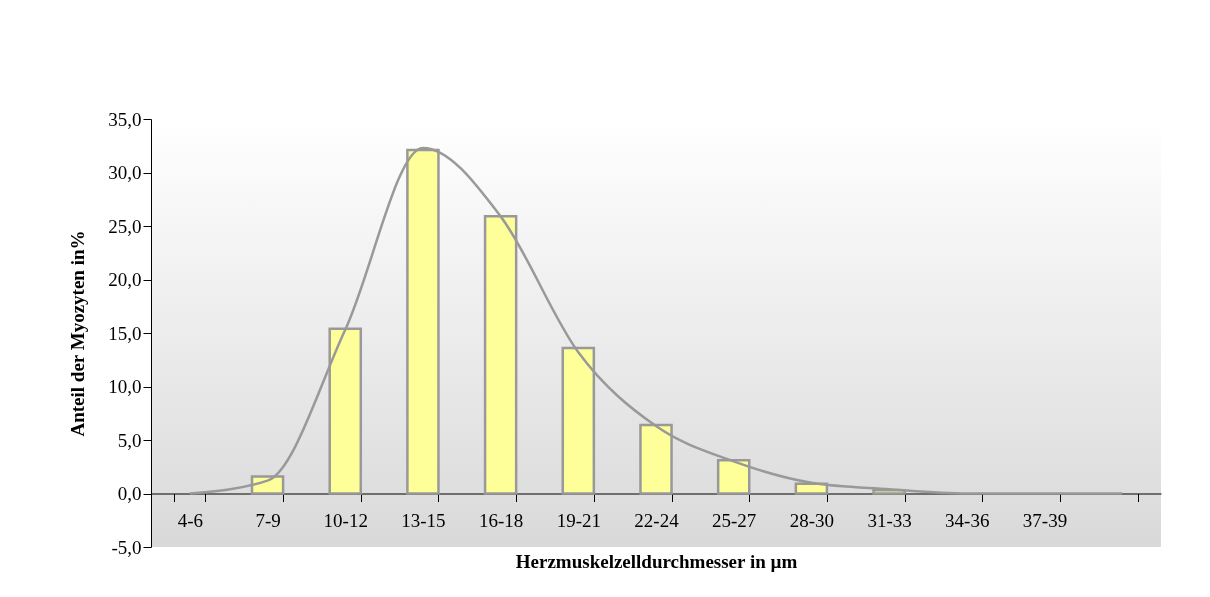 The height and width of the screenshot is (597, 1210). What do you see at coordinates (345, 520) in the screenshot?
I see `x-tick-label: 10-12` at bounding box center [345, 520].